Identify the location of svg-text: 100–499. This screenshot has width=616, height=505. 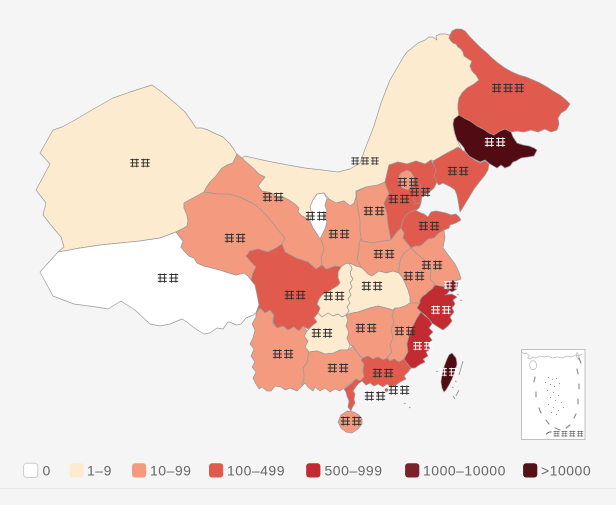
(256, 471).